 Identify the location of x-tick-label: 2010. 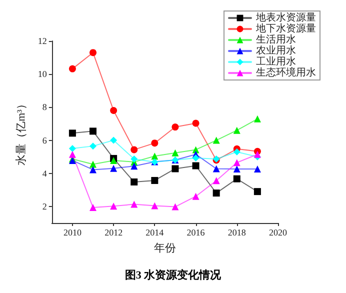
(72, 233).